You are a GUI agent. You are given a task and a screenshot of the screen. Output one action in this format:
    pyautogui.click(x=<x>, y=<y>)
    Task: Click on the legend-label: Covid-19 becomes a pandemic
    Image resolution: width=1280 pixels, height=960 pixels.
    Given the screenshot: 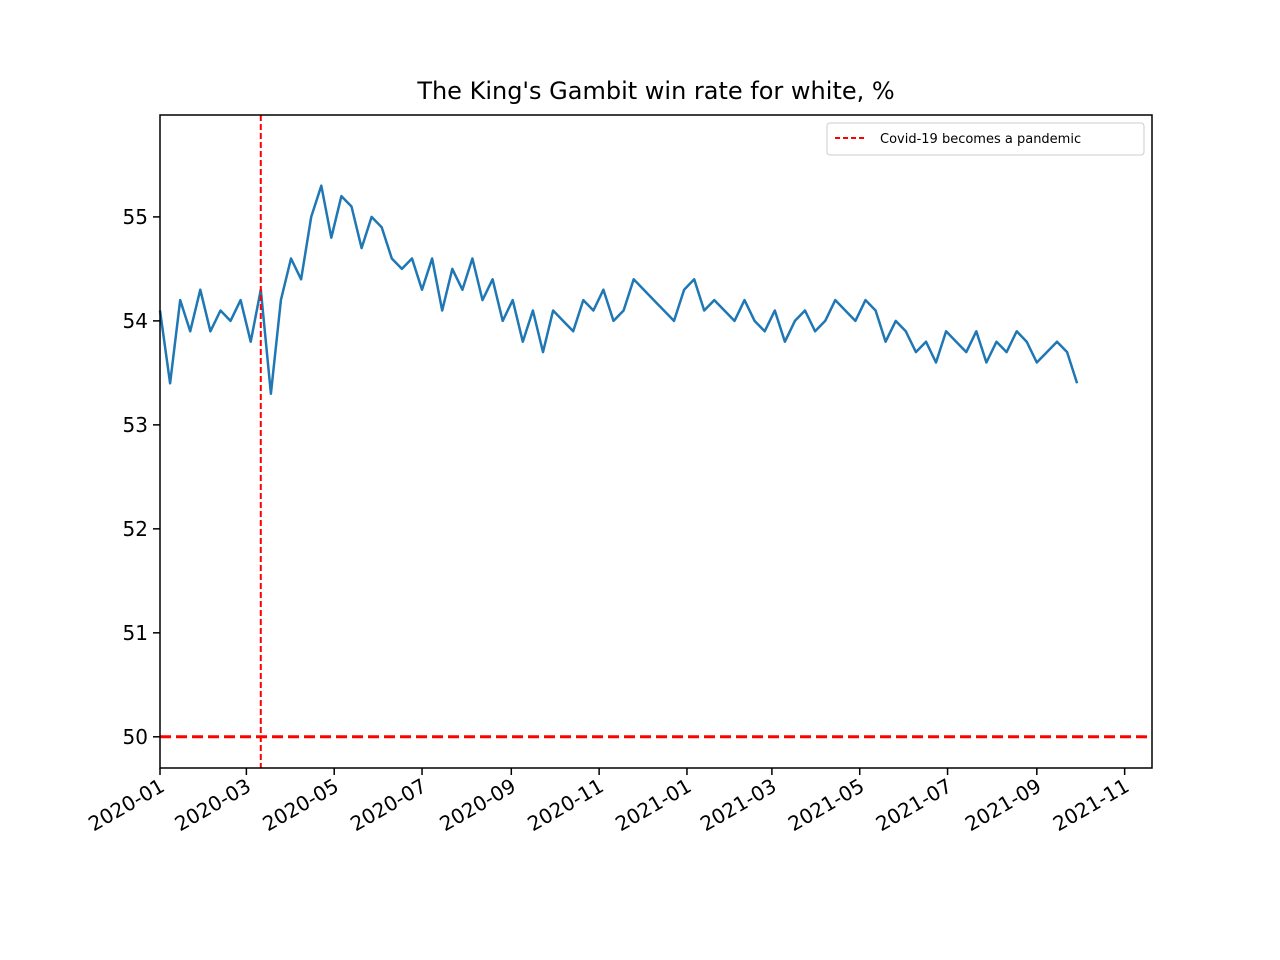 What is the action you would take?
    pyautogui.click(x=980, y=139)
    